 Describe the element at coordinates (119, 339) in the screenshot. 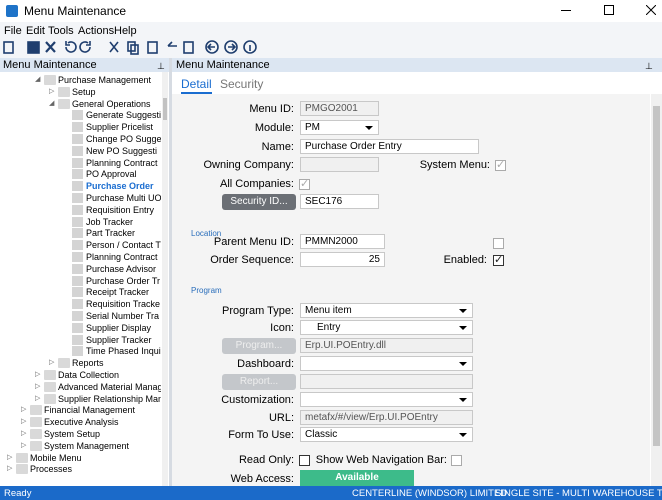

I see `tree-item: Supplier Tracker` at that location.